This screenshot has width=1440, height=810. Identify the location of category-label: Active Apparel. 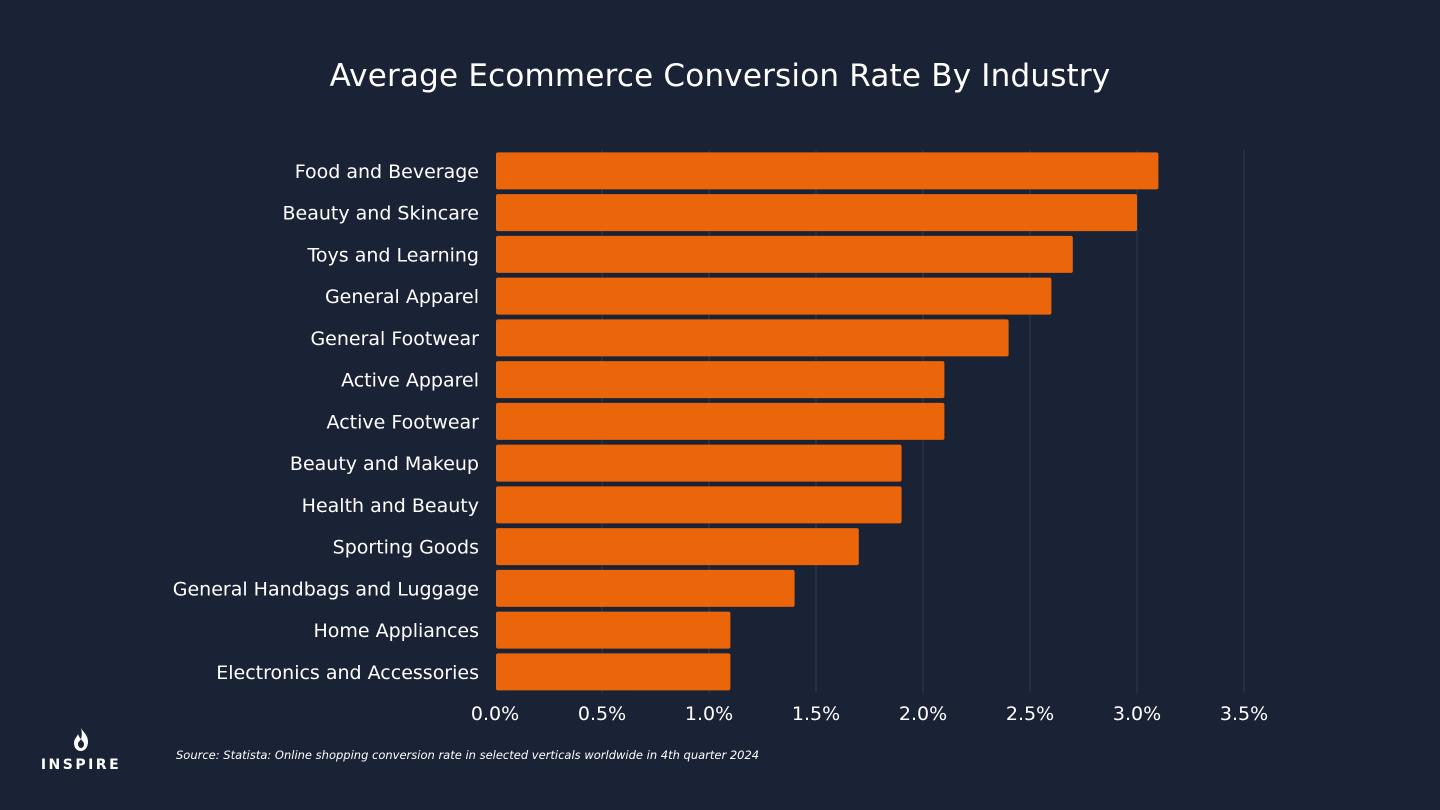
(410, 381).